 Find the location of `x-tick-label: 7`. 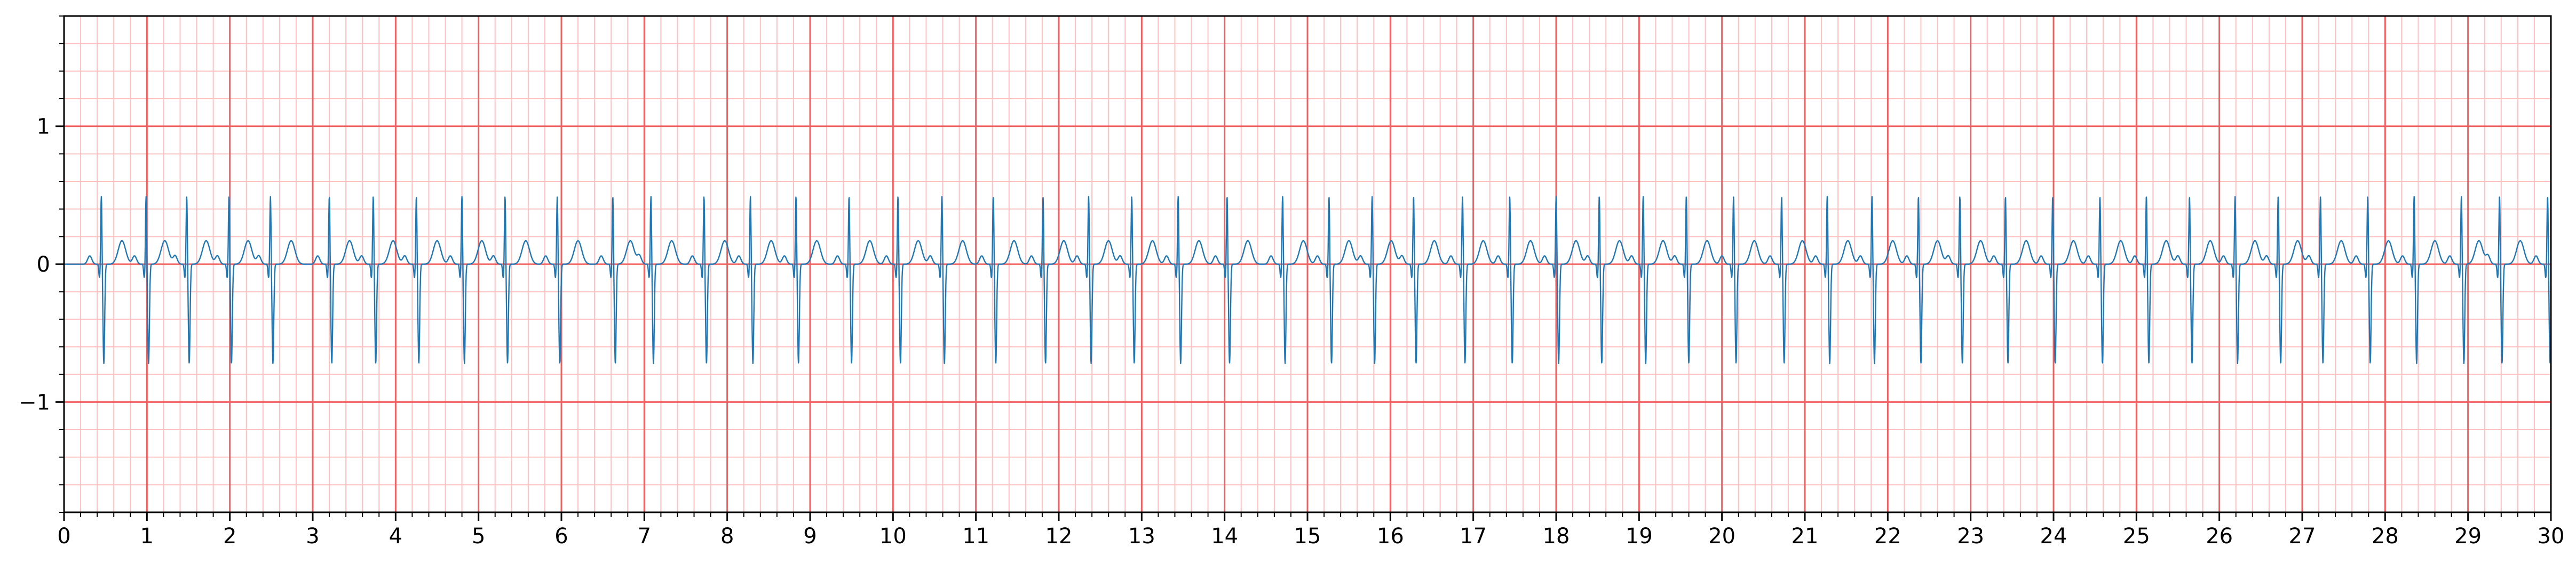

x-tick-label: 7 is located at coordinates (644, 536).